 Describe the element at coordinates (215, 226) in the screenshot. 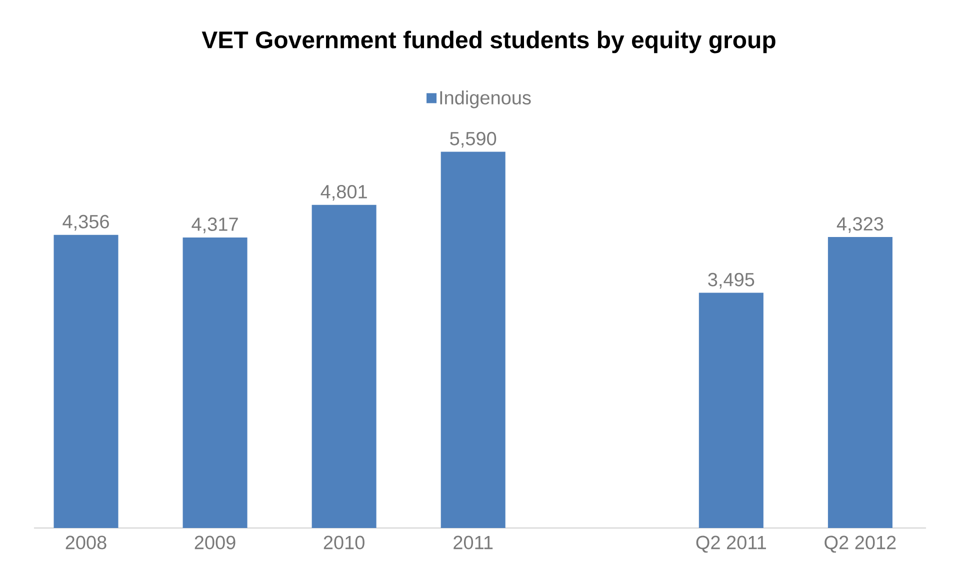

I see `data-label: 4,317` at that location.